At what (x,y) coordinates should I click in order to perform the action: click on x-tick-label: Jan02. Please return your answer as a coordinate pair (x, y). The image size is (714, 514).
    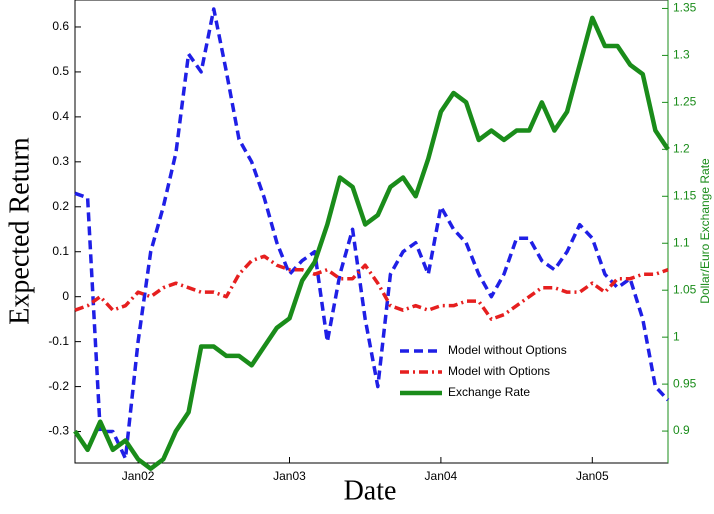
    Looking at the image, I should click on (138, 476).